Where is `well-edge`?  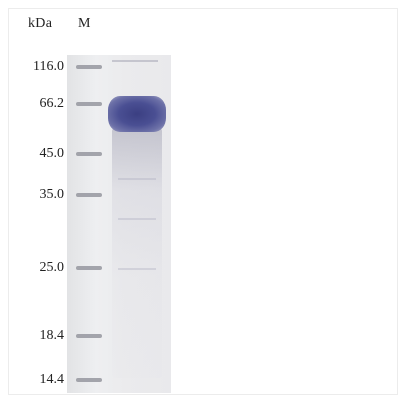
well-edge is located at coordinates (135, 61).